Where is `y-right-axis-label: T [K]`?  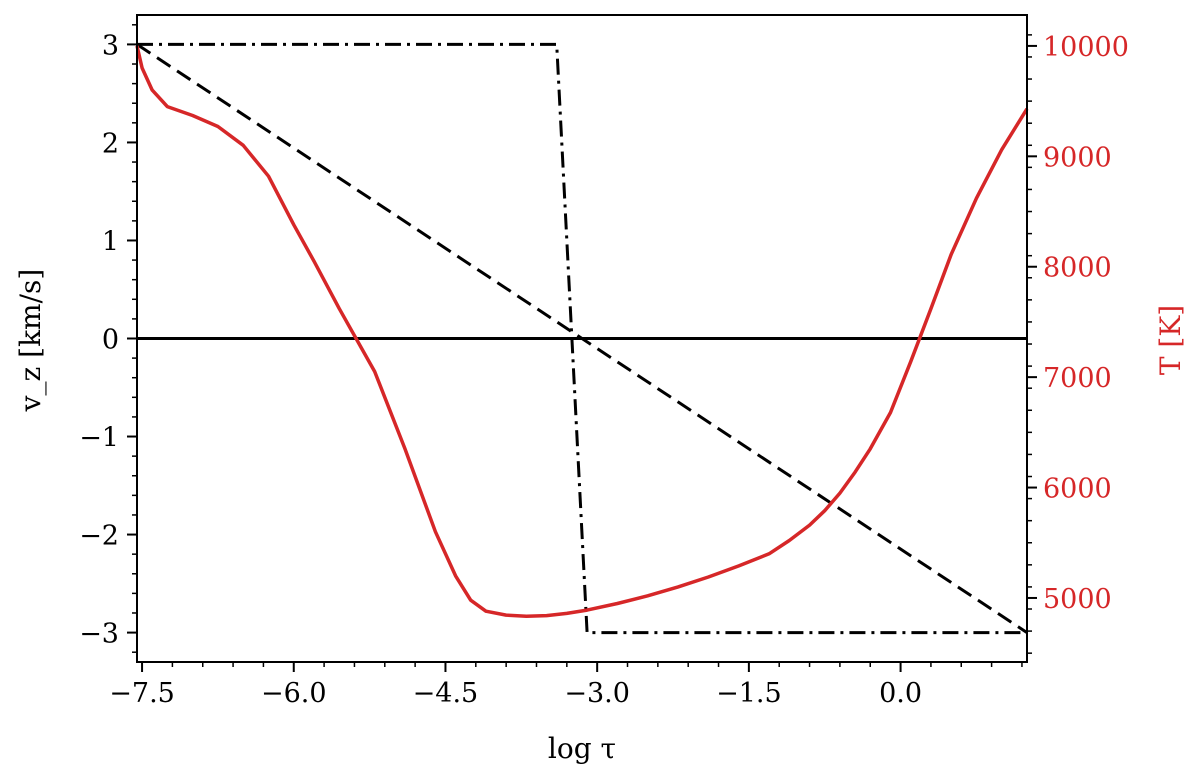
y-right-axis-label: T [K] is located at coordinates (1170, 340).